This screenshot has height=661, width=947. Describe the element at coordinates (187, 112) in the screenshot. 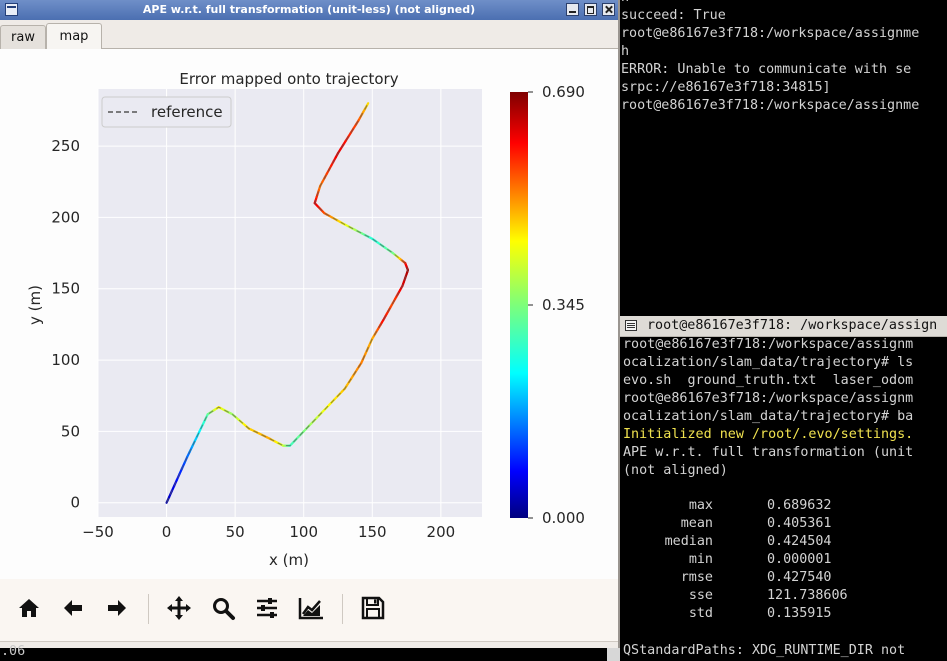

I see `legend-label-reference: reference` at that location.